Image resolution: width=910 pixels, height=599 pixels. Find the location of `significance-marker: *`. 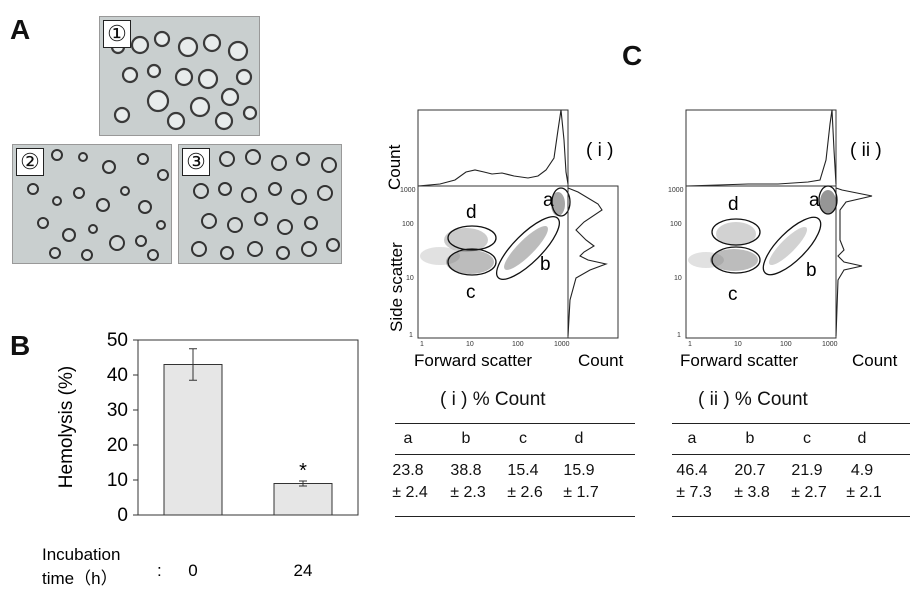

significance-marker: * is located at coordinates (303, 471).